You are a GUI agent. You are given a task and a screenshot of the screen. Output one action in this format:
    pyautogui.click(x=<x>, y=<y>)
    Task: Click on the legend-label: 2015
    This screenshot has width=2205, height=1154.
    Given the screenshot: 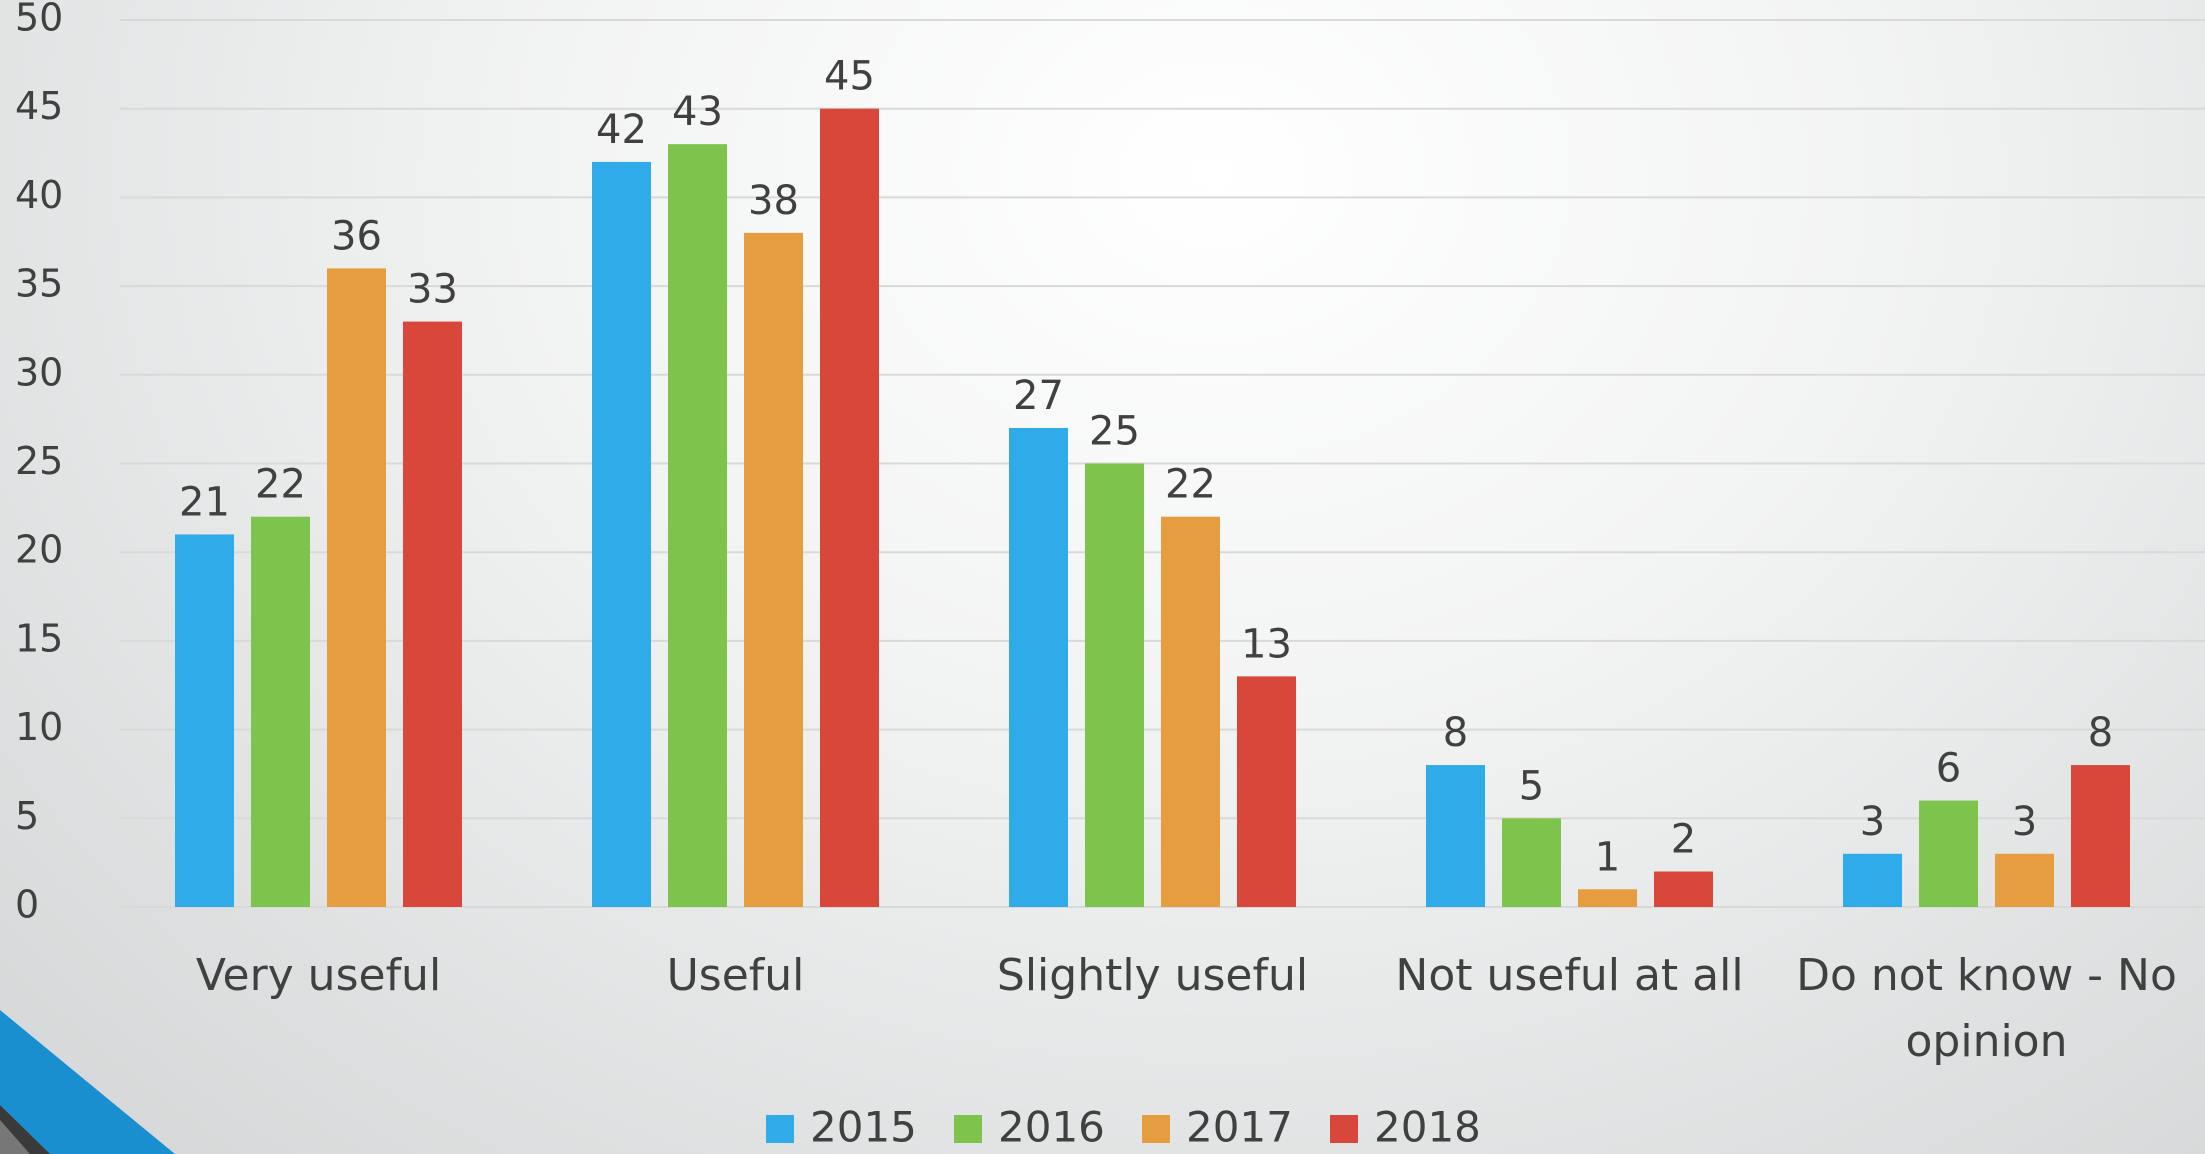 What is the action you would take?
    pyautogui.click(x=863, y=1127)
    